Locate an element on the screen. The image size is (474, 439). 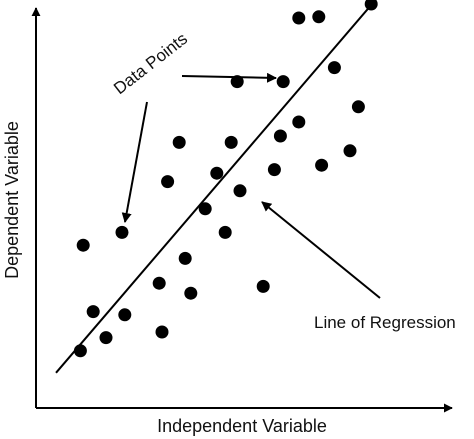
x-axis-label: Independent Variable is located at coordinates (242, 426).